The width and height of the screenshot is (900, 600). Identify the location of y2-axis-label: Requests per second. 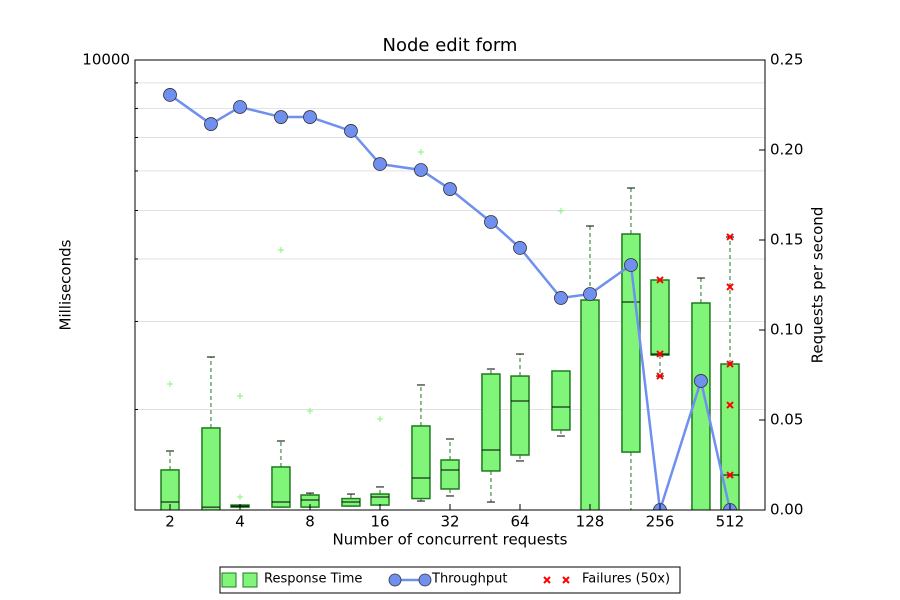
(818, 285).